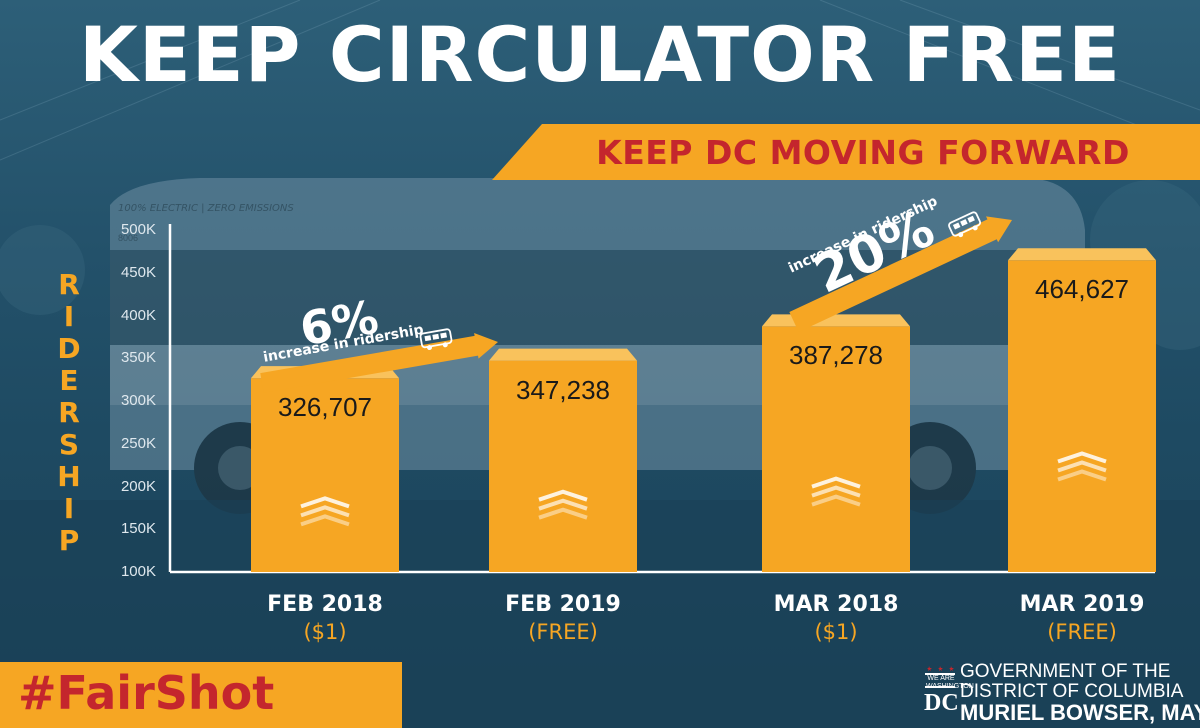  Describe the element at coordinates (1080, 712) in the screenshot. I see `gov-line-3: MURIEL BOWSER, MAYOR` at that location.